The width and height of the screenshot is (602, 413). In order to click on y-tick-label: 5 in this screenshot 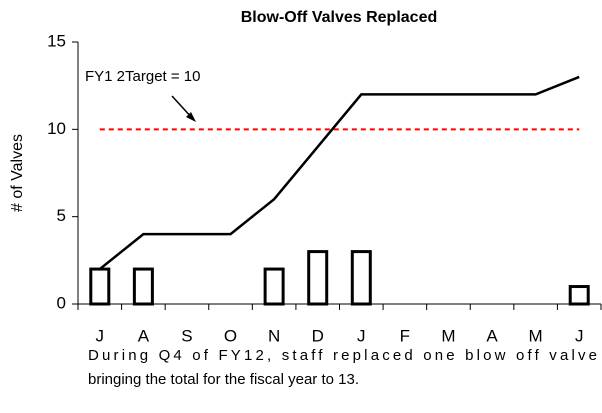, I will do `click(61, 215)`.